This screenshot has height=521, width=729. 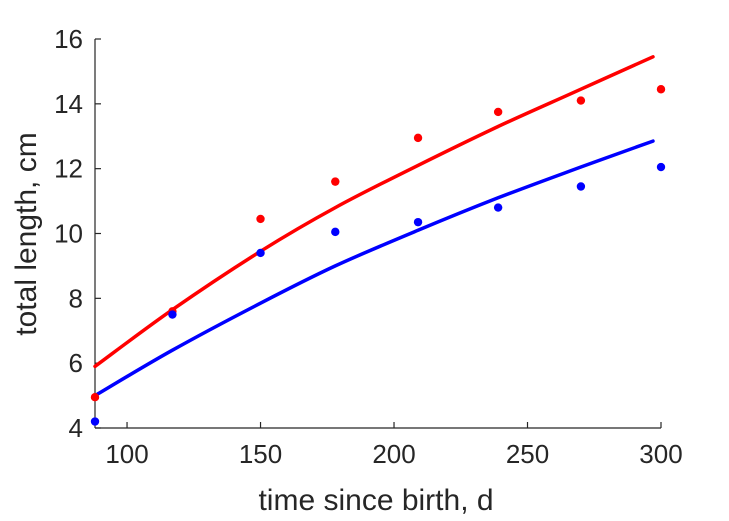 What do you see at coordinates (375, 500) in the screenshot?
I see `x-axis-label: time since birth, d` at bounding box center [375, 500].